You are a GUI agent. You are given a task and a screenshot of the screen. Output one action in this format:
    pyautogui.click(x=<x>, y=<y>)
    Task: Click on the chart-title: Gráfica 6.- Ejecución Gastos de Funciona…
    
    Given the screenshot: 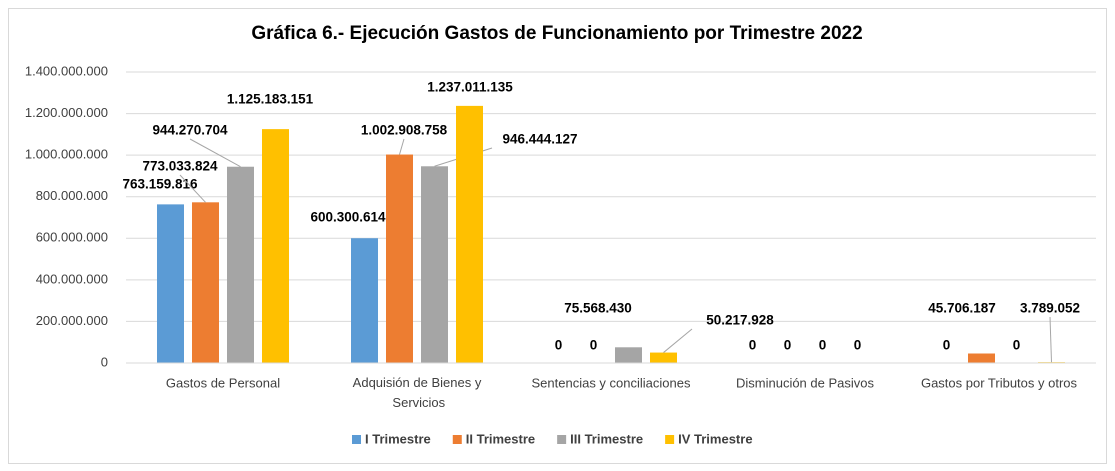 What is the action you would take?
    pyautogui.click(x=556, y=33)
    